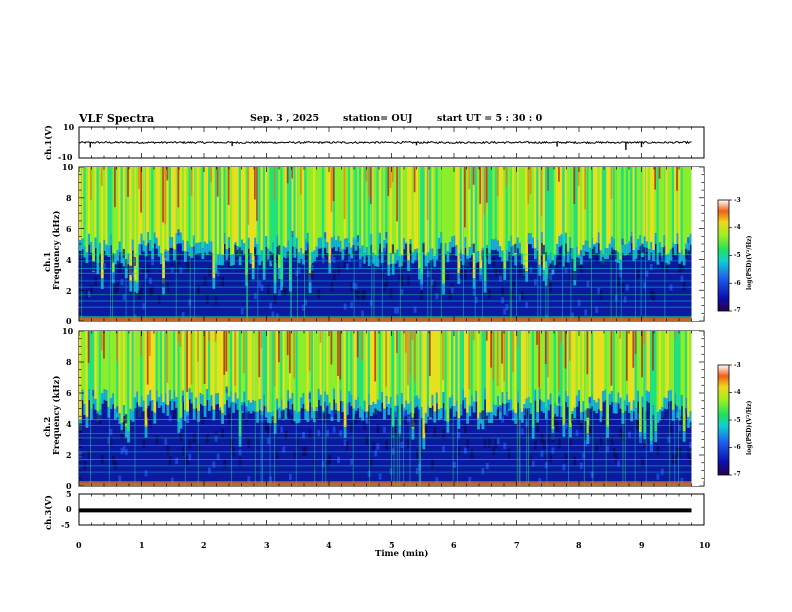 The width and height of the screenshot is (792, 612). What do you see at coordinates (65, 525) in the screenshot?
I see `ch3-ytick-bottom: -5` at bounding box center [65, 525].